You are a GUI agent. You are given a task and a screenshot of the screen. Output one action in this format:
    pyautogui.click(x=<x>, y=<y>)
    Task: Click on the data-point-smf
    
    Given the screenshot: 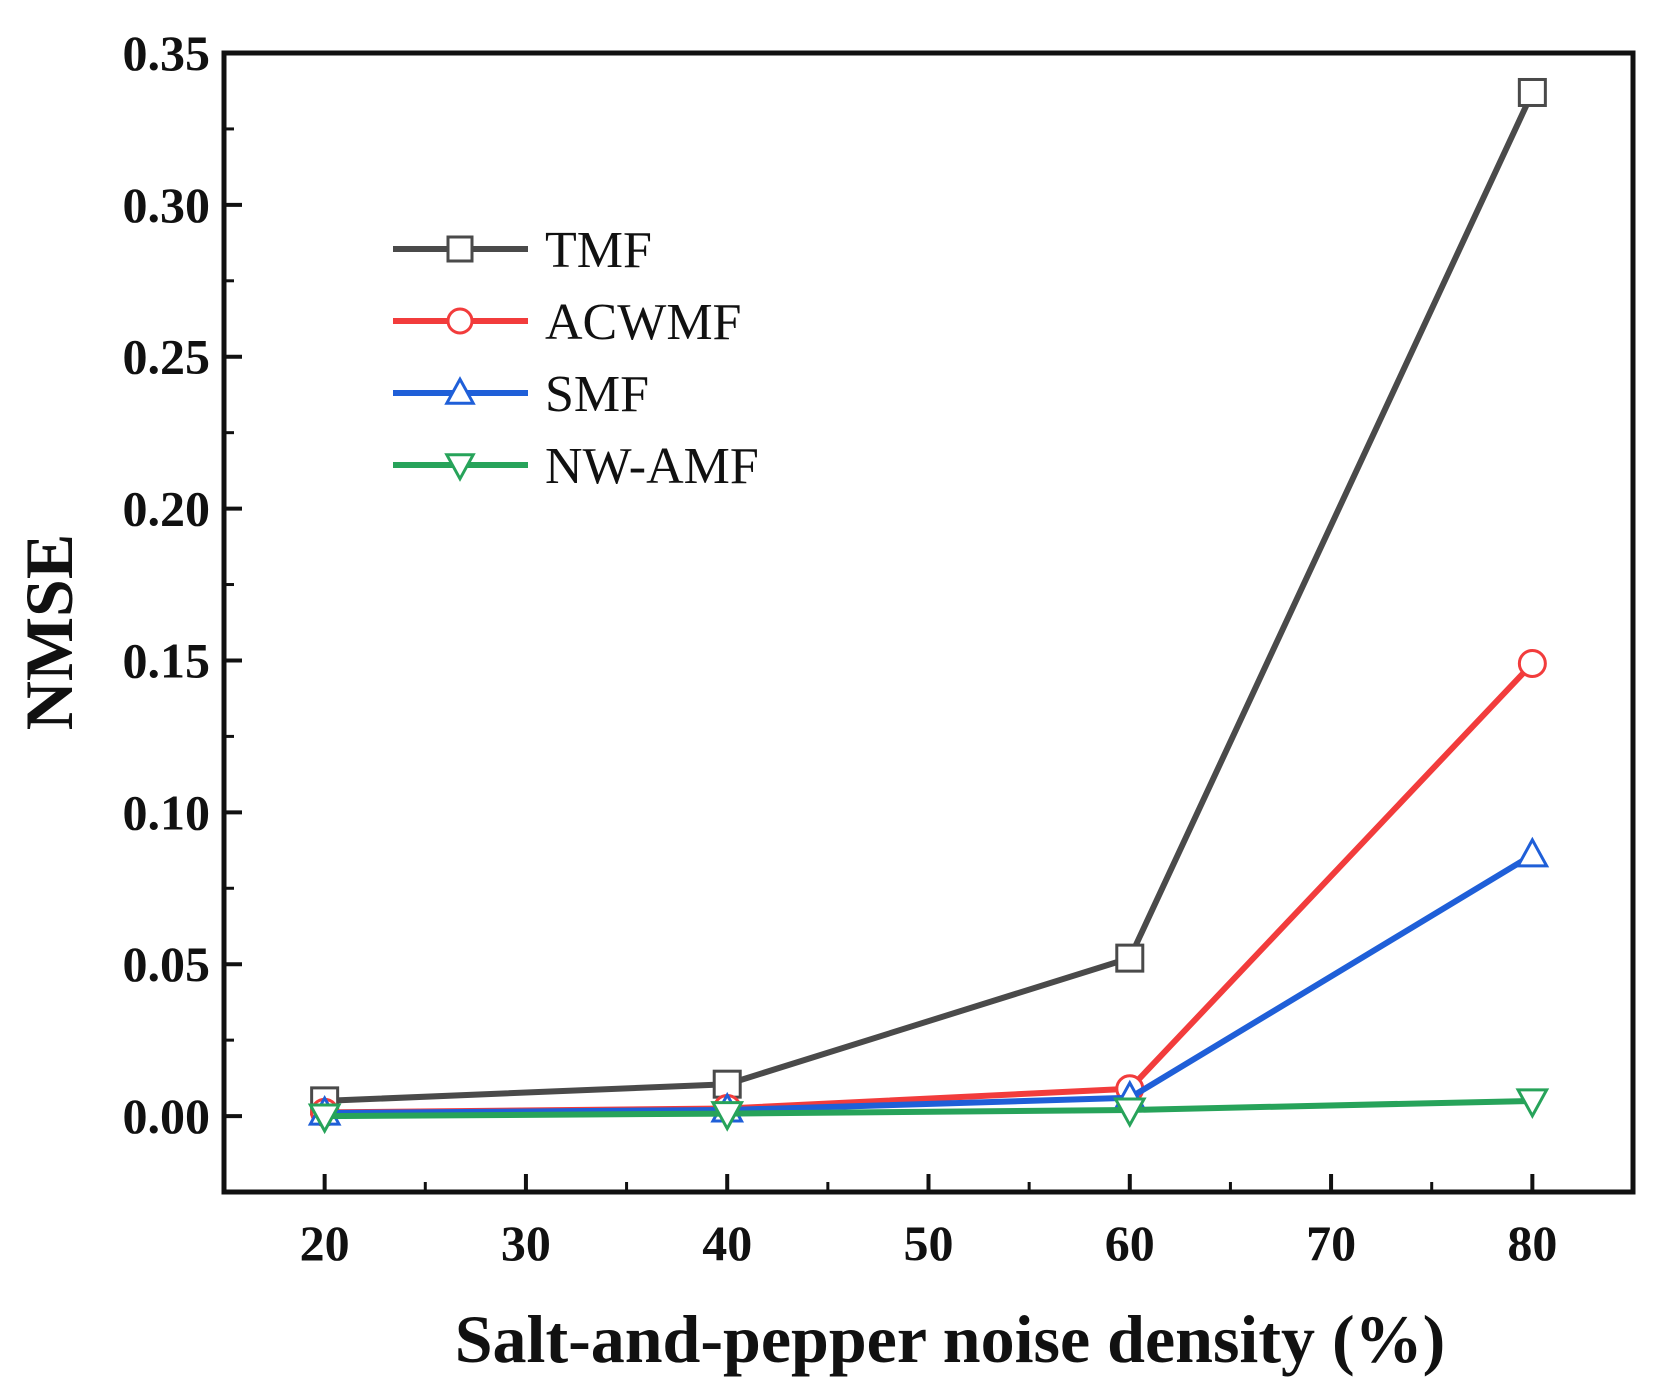 What is the action you would take?
    pyautogui.click(x=1532, y=852)
    